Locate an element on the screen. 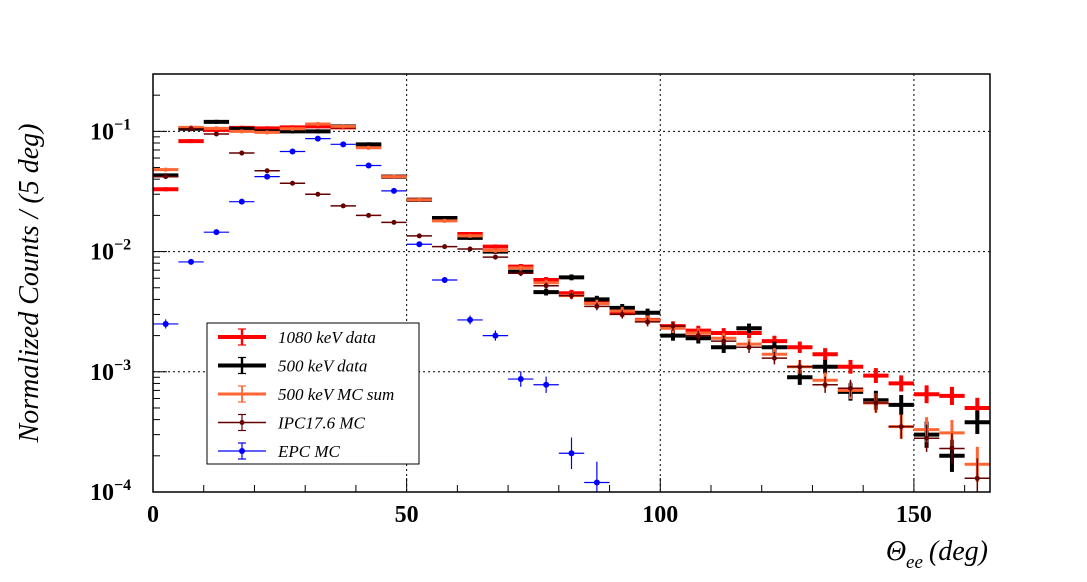 The width and height of the screenshot is (1087, 582). legend-entry: 500 keV MC sum is located at coordinates (306, 394).